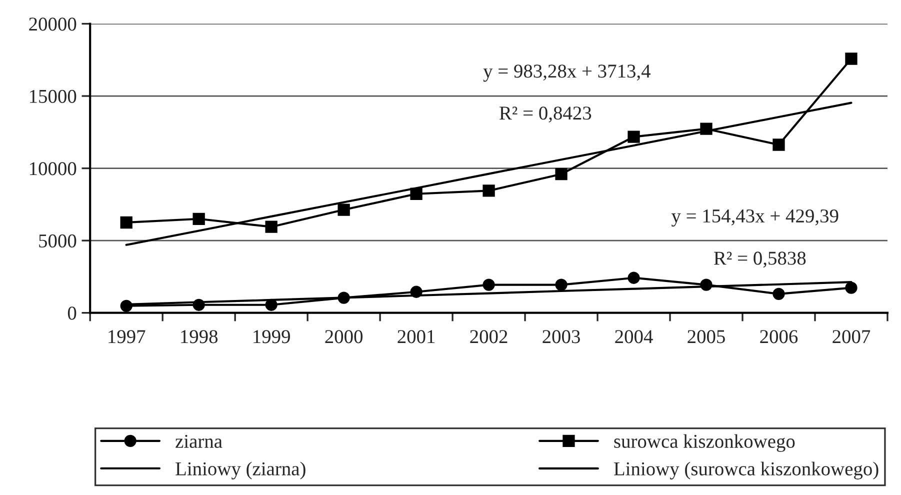  Describe the element at coordinates (53, 96) in the screenshot. I see `y-tick-label: 15000` at that location.